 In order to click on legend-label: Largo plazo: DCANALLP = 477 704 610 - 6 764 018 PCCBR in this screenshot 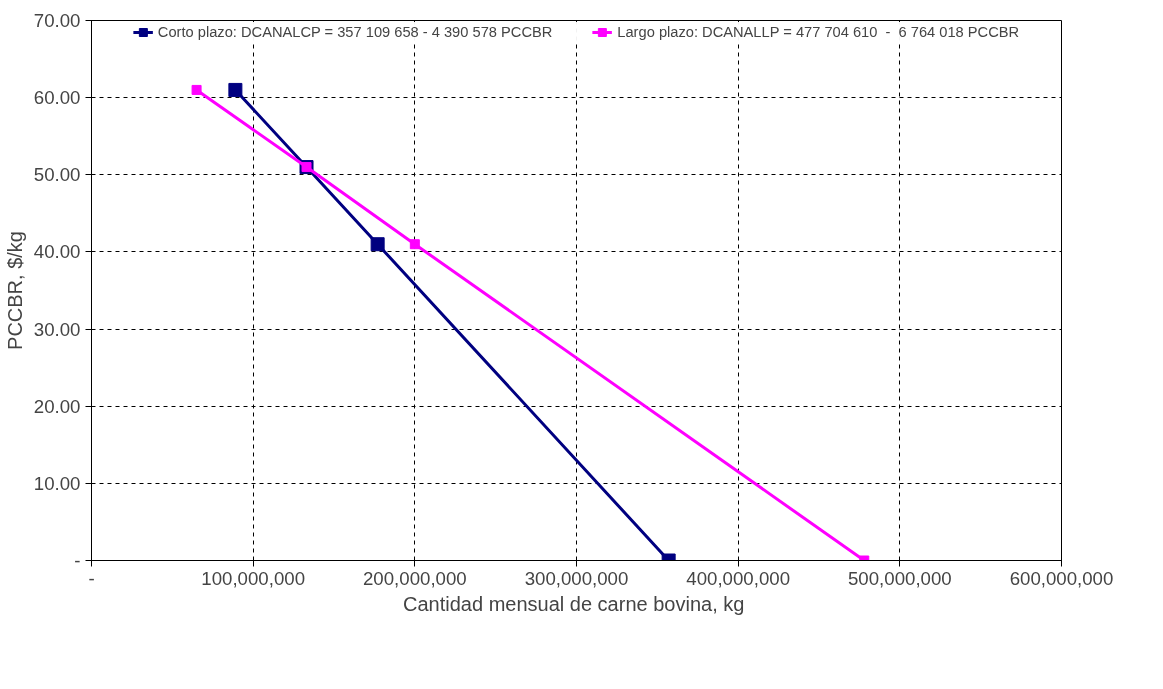, I will do `click(818, 32)`.